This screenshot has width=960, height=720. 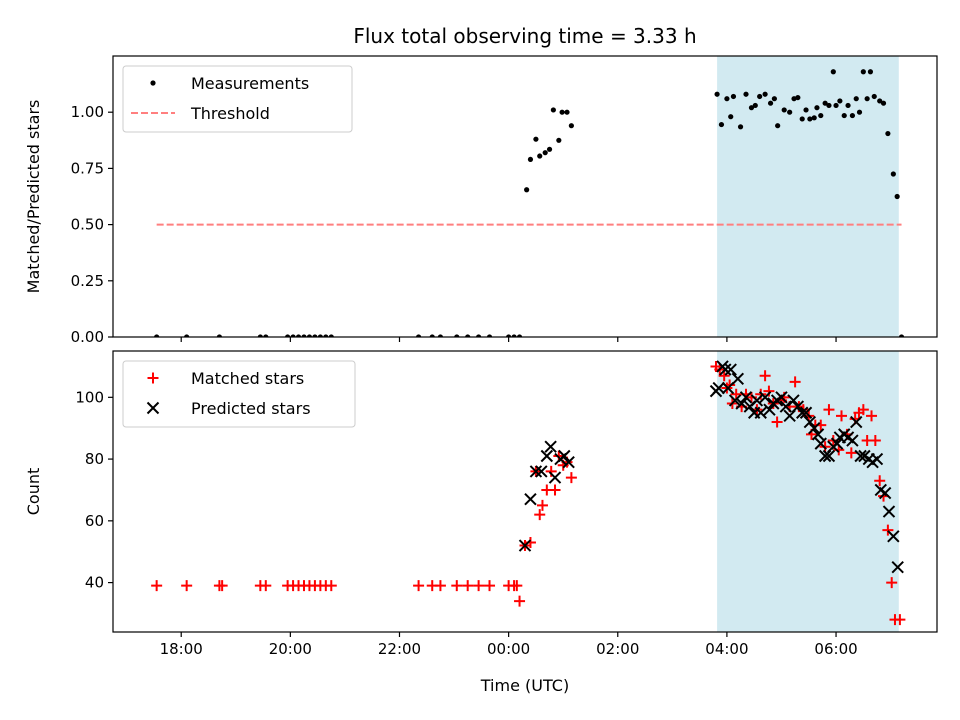 What do you see at coordinates (94, 459) in the screenshot?
I see `y-tick-label: 80` at bounding box center [94, 459].